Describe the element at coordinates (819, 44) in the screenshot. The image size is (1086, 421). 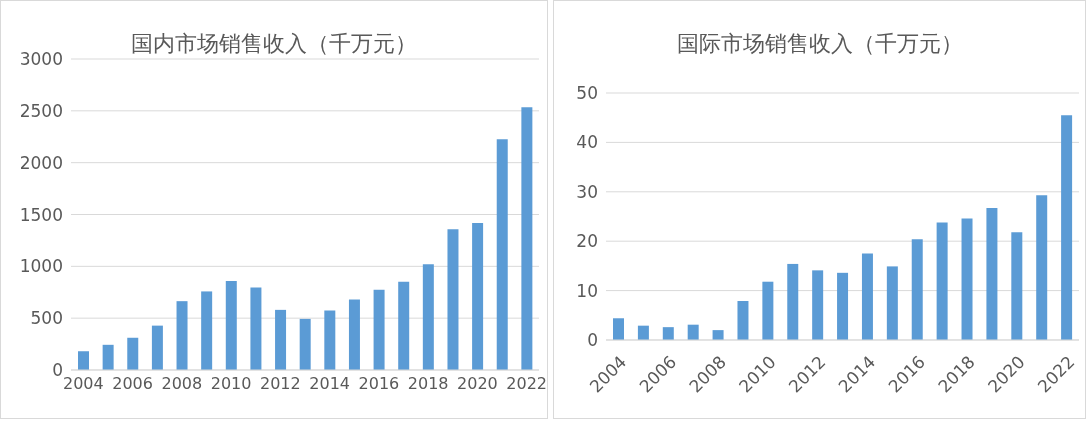
I see `chart-title: 国际市场销售收入（千万元）` at that location.